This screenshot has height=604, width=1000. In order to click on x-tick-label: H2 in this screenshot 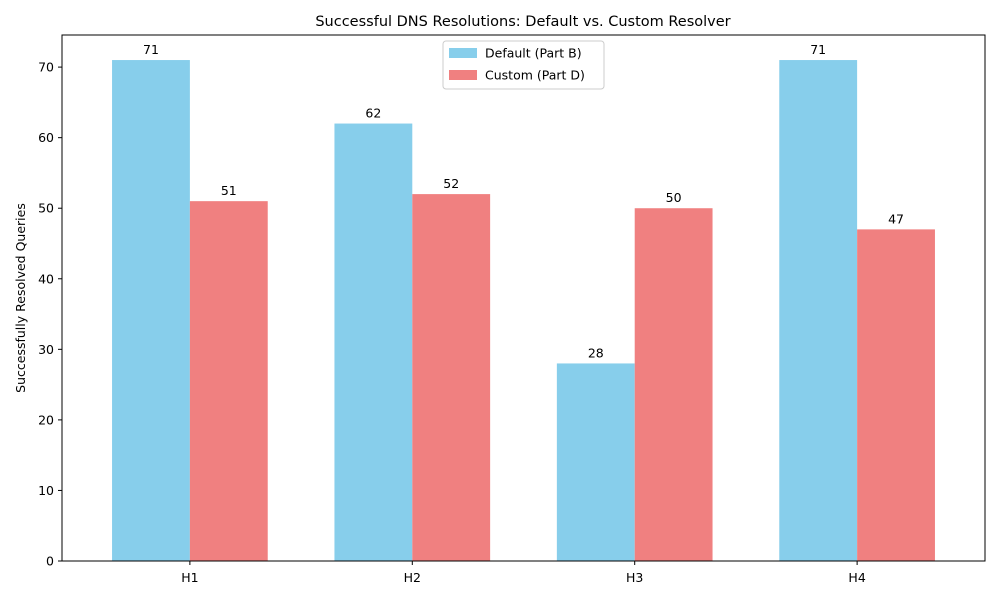, I will do `click(412, 577)`.